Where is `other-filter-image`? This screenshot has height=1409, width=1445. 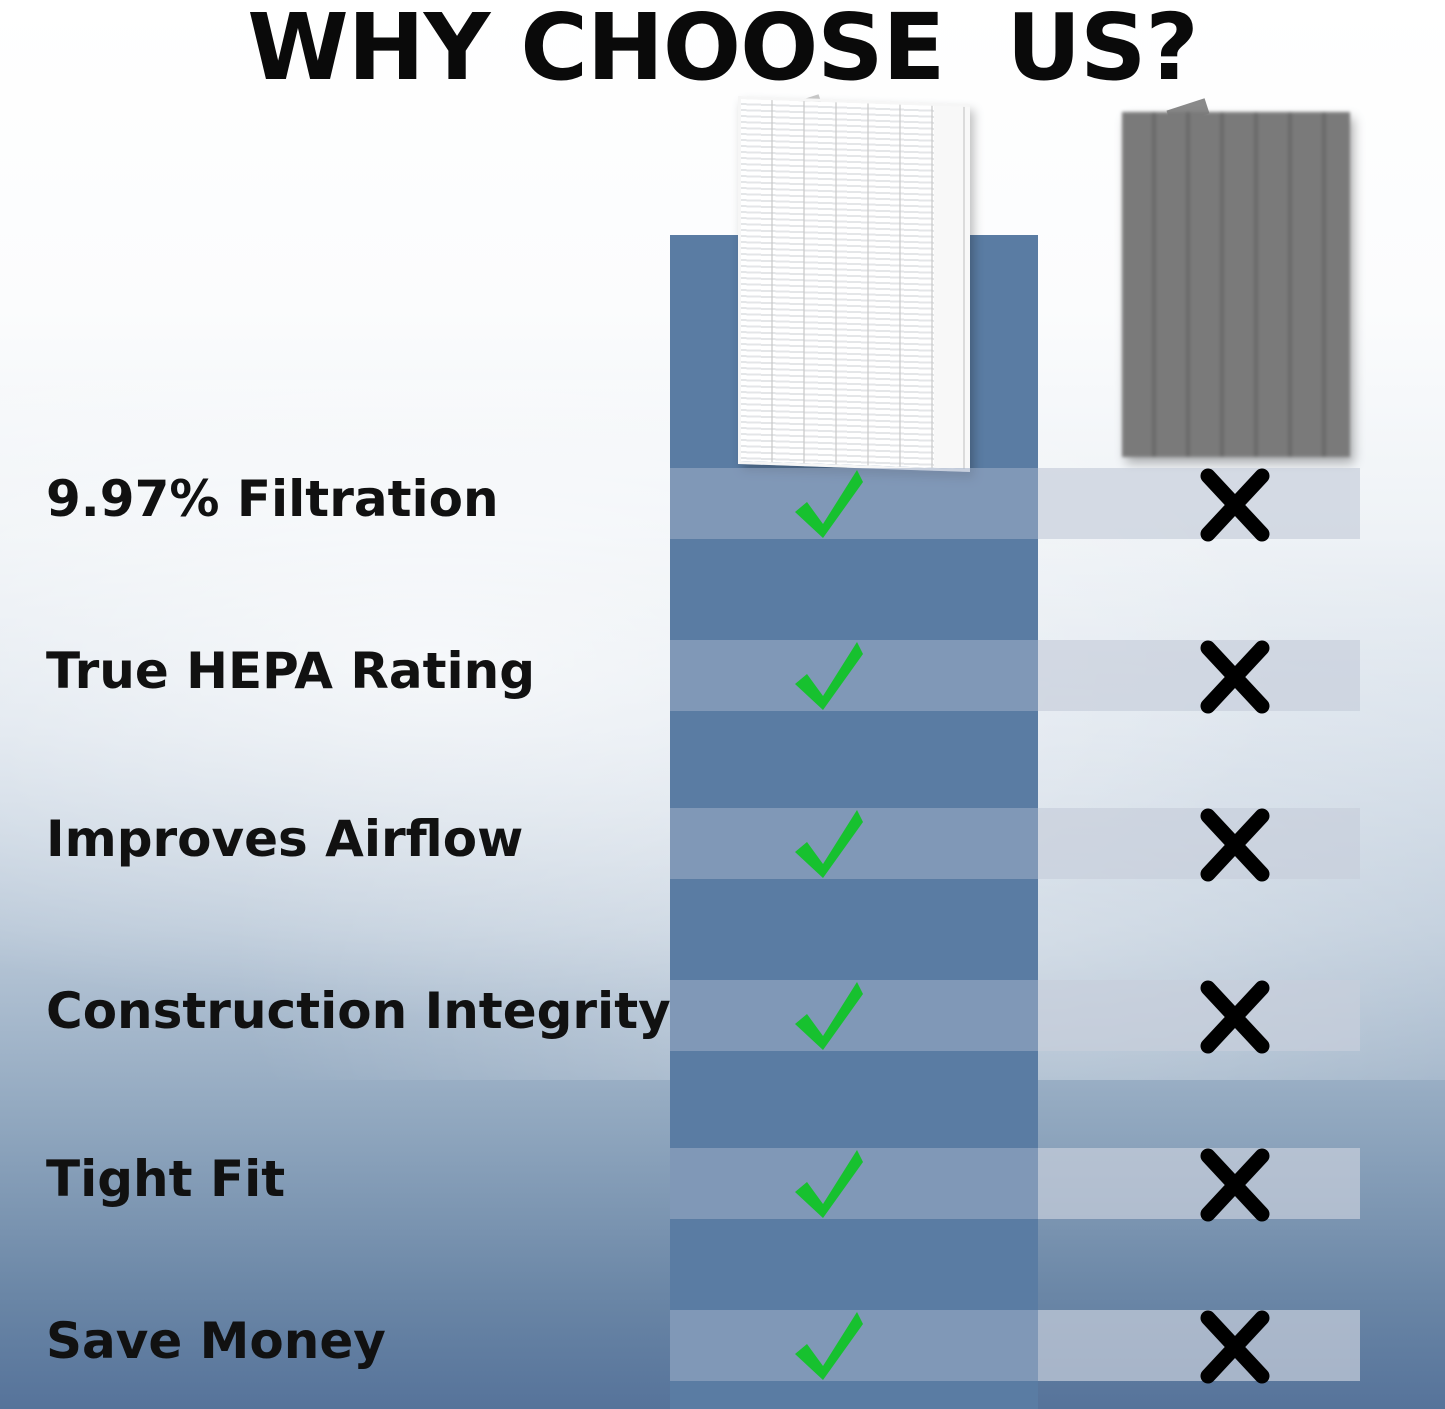 other-filter-image is located at coordinates (1236, 284).